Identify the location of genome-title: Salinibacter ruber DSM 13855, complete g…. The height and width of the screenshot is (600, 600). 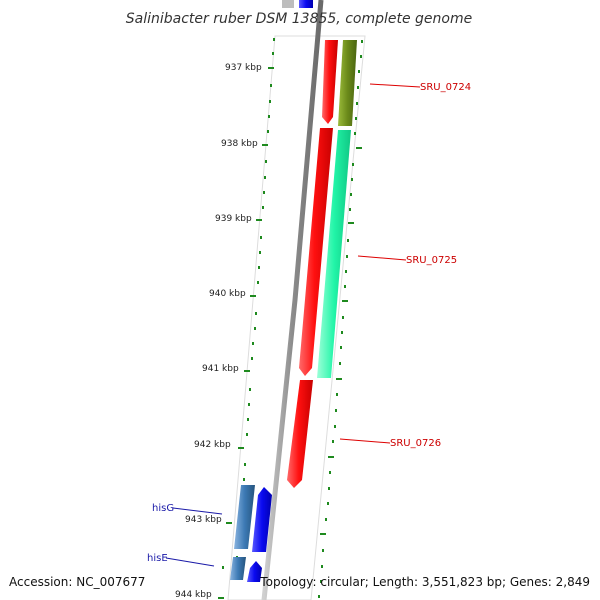
(299, 19).